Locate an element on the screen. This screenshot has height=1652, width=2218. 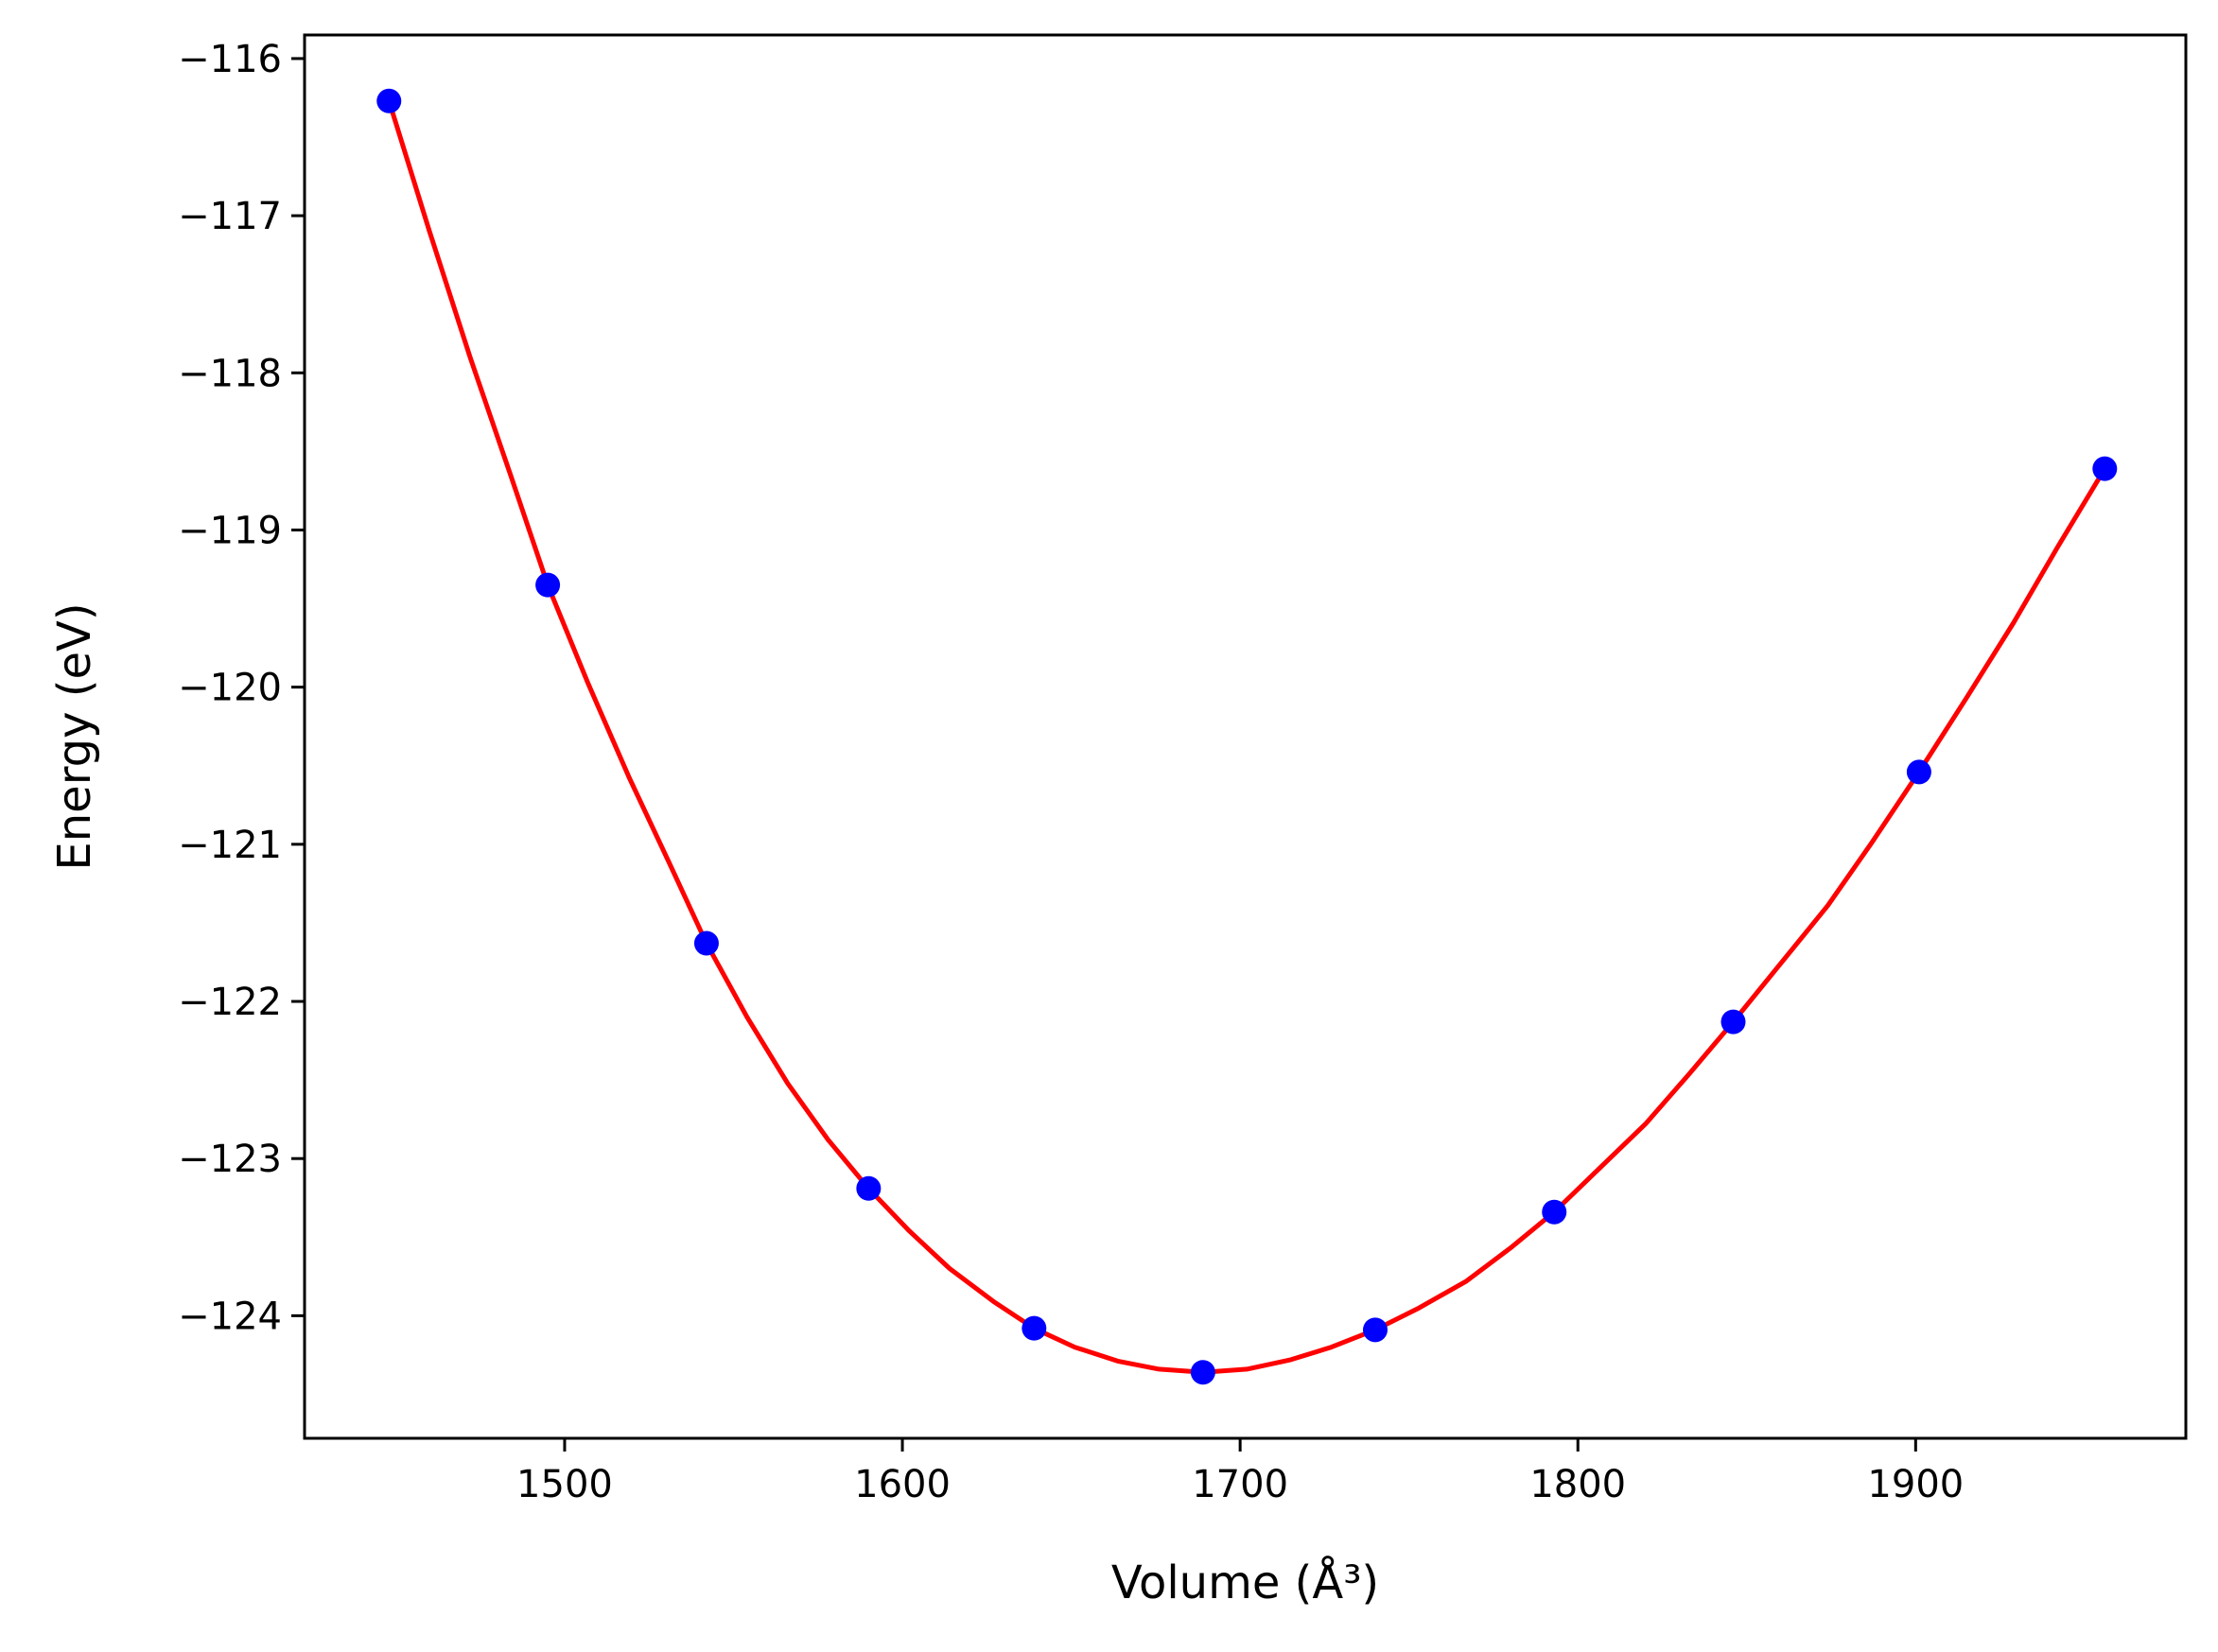
y-tick-label: −123 is located at coordinates (230, 1159).